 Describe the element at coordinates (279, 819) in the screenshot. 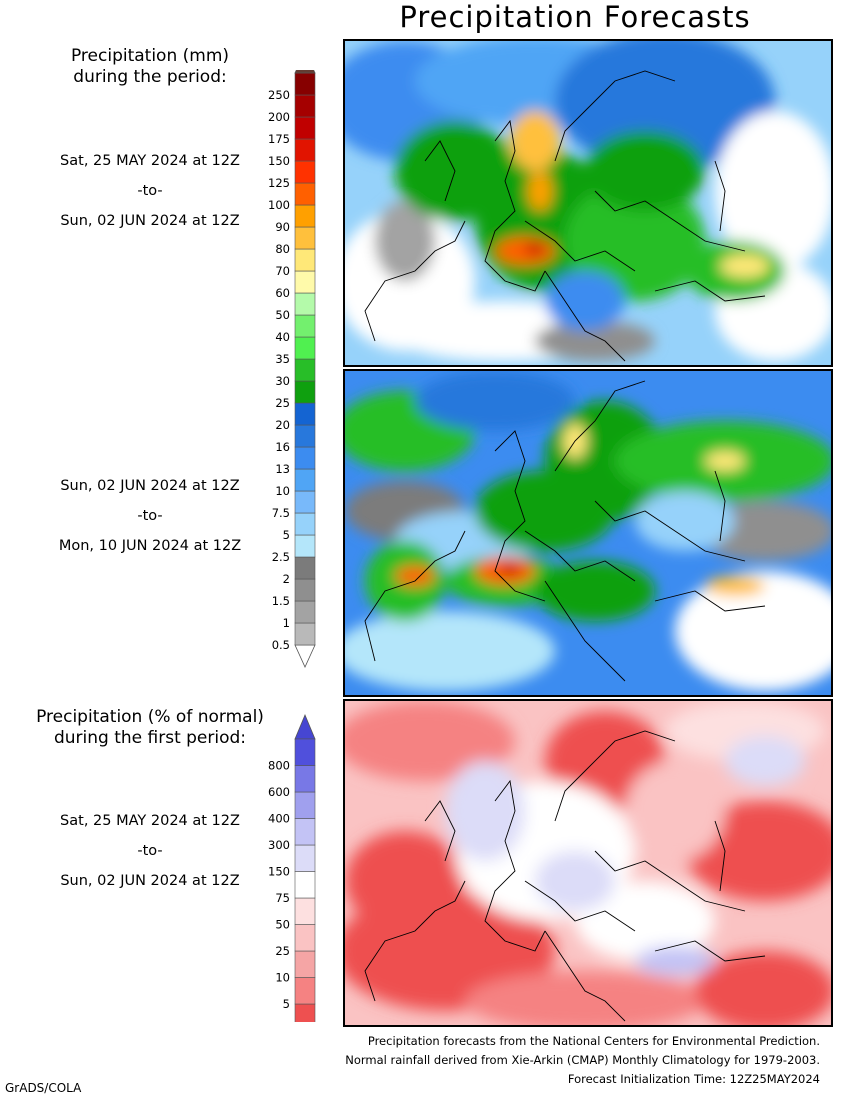

I see `pct-colorbar-tick-label: 400` at that location.